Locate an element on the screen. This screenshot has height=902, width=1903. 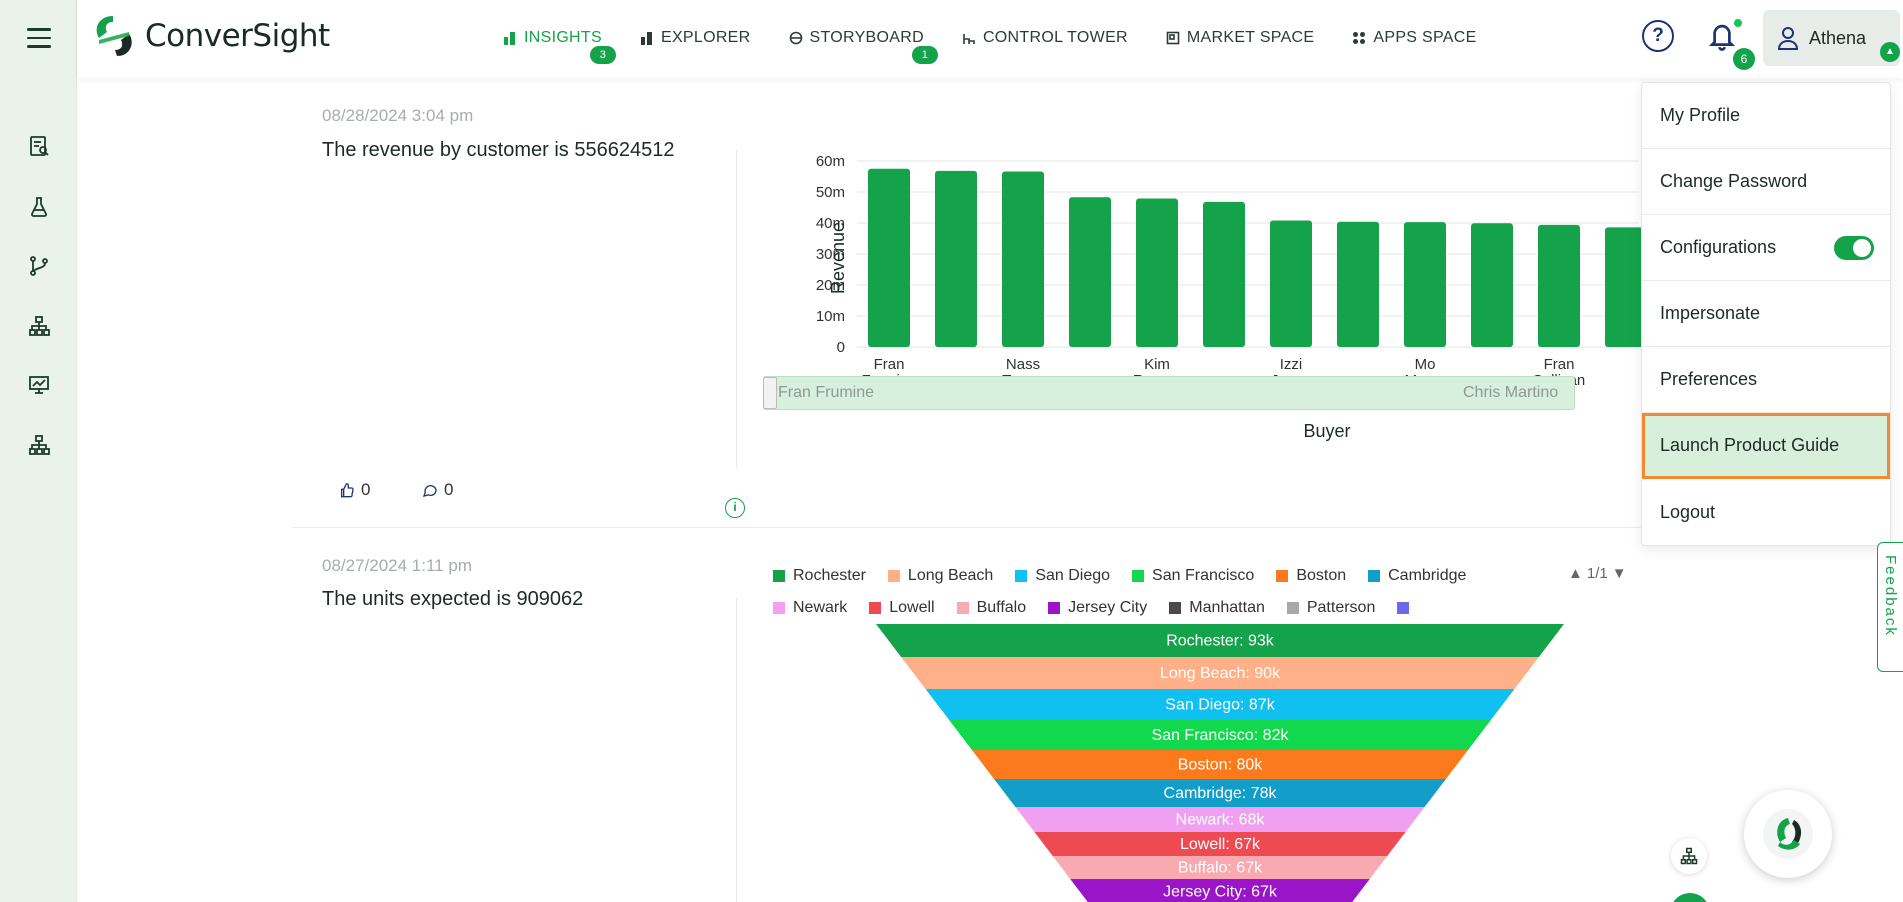
legend-item: Buffalo is located at coordinates (991, 608).